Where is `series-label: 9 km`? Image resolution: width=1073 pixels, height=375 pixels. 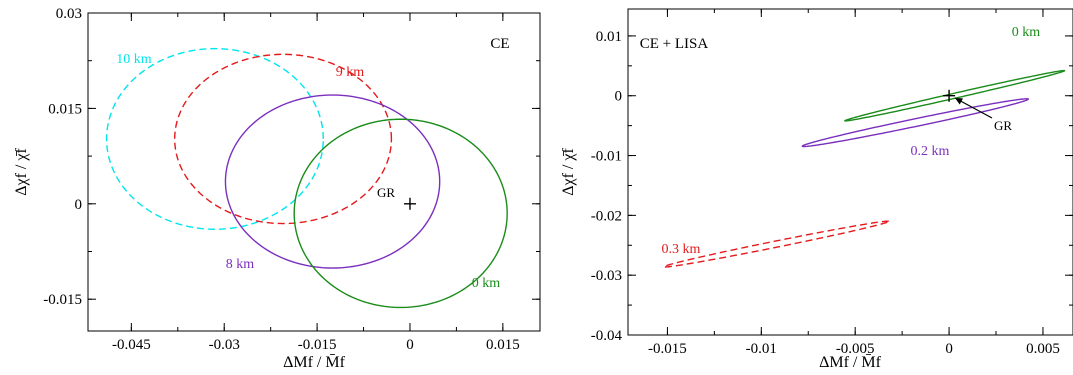 series-label: 9 km is located at coordinates (350, 72).